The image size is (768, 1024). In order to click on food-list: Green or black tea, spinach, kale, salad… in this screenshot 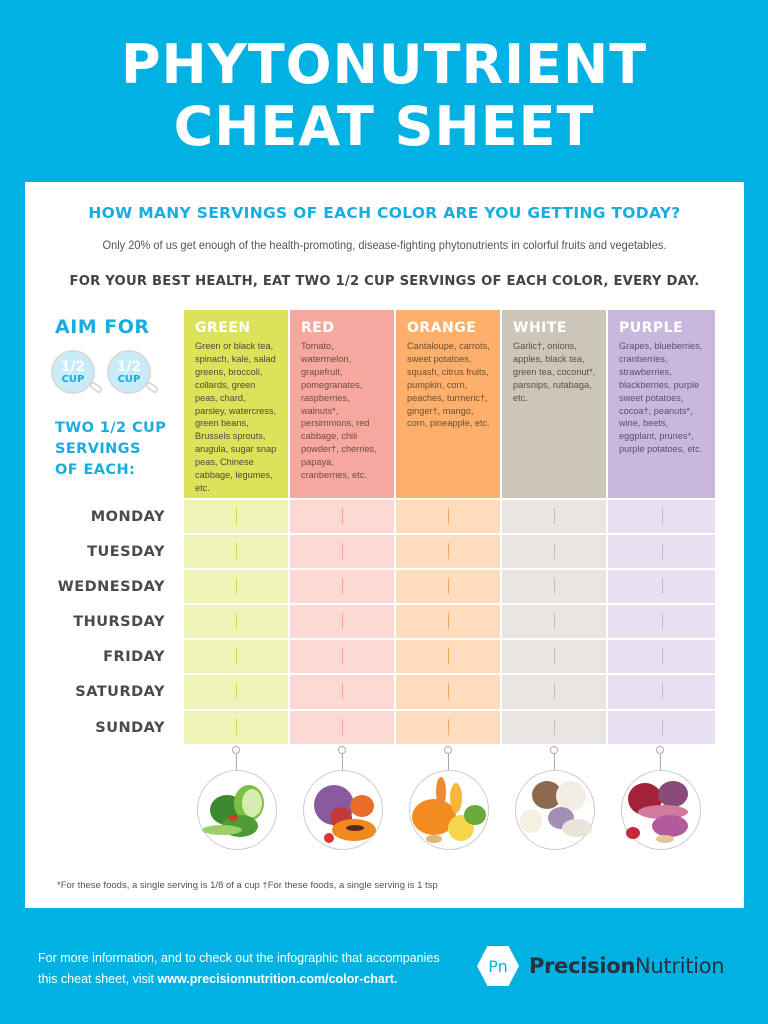, I will do `click(236, 417)`.